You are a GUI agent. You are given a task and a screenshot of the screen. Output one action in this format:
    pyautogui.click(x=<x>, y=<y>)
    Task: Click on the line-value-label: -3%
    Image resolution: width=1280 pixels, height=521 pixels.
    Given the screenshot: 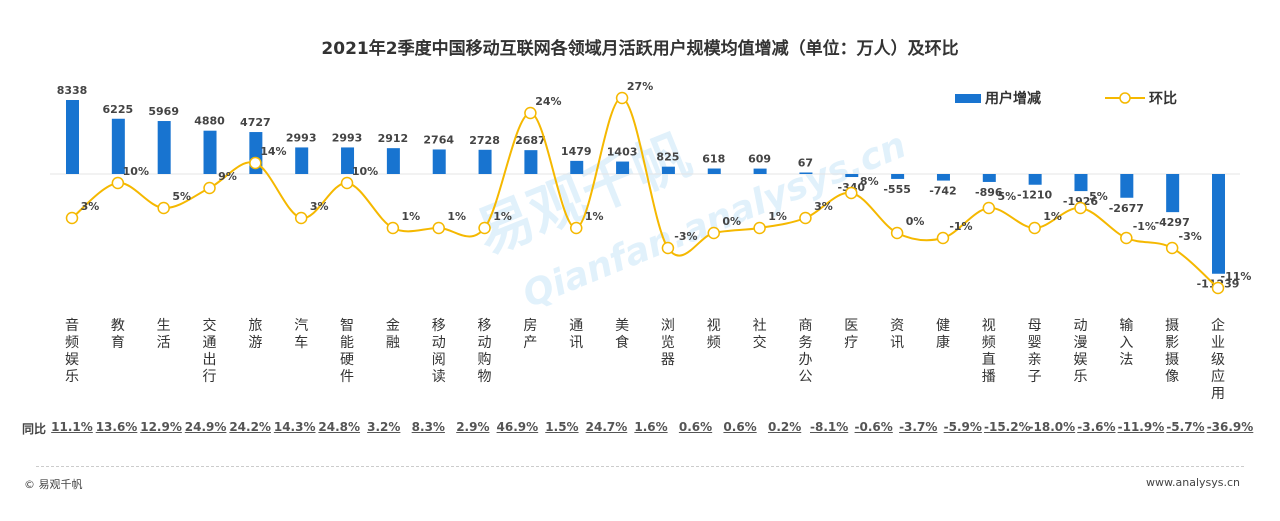 What is the action you would take?
    pyautogui.click(x=685, y=236)
    